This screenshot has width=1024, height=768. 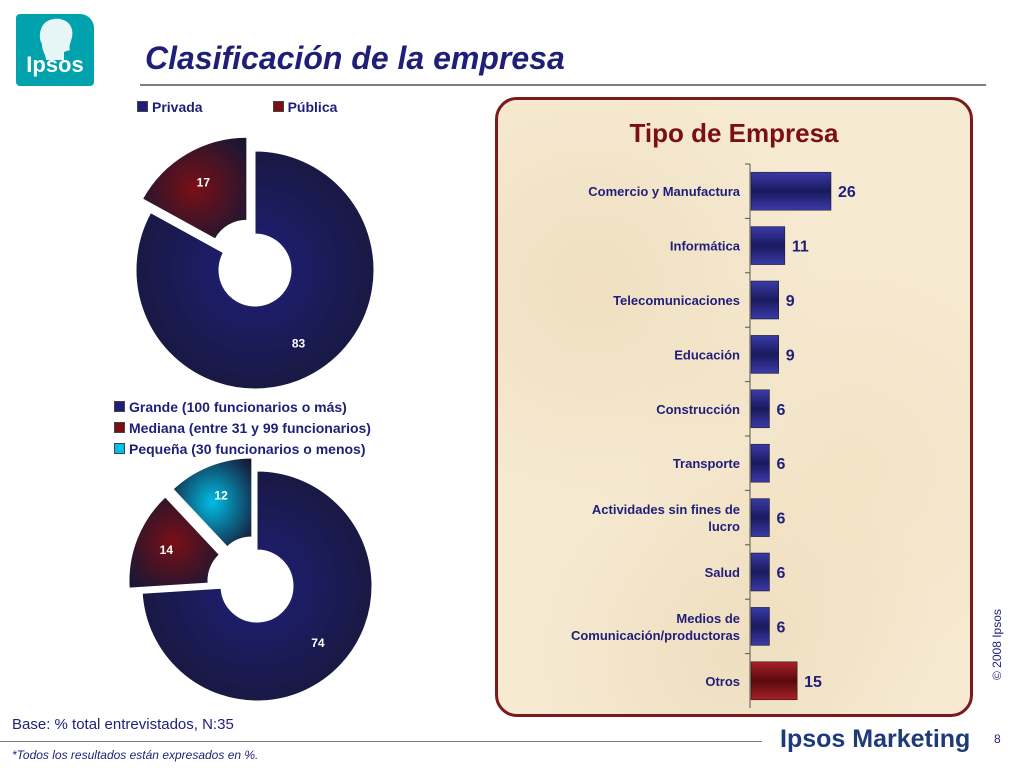 What do you see at coordinates (177, 106) in the screenshot?
I see `legend-label: Privada` at bounding box center [177, 106].